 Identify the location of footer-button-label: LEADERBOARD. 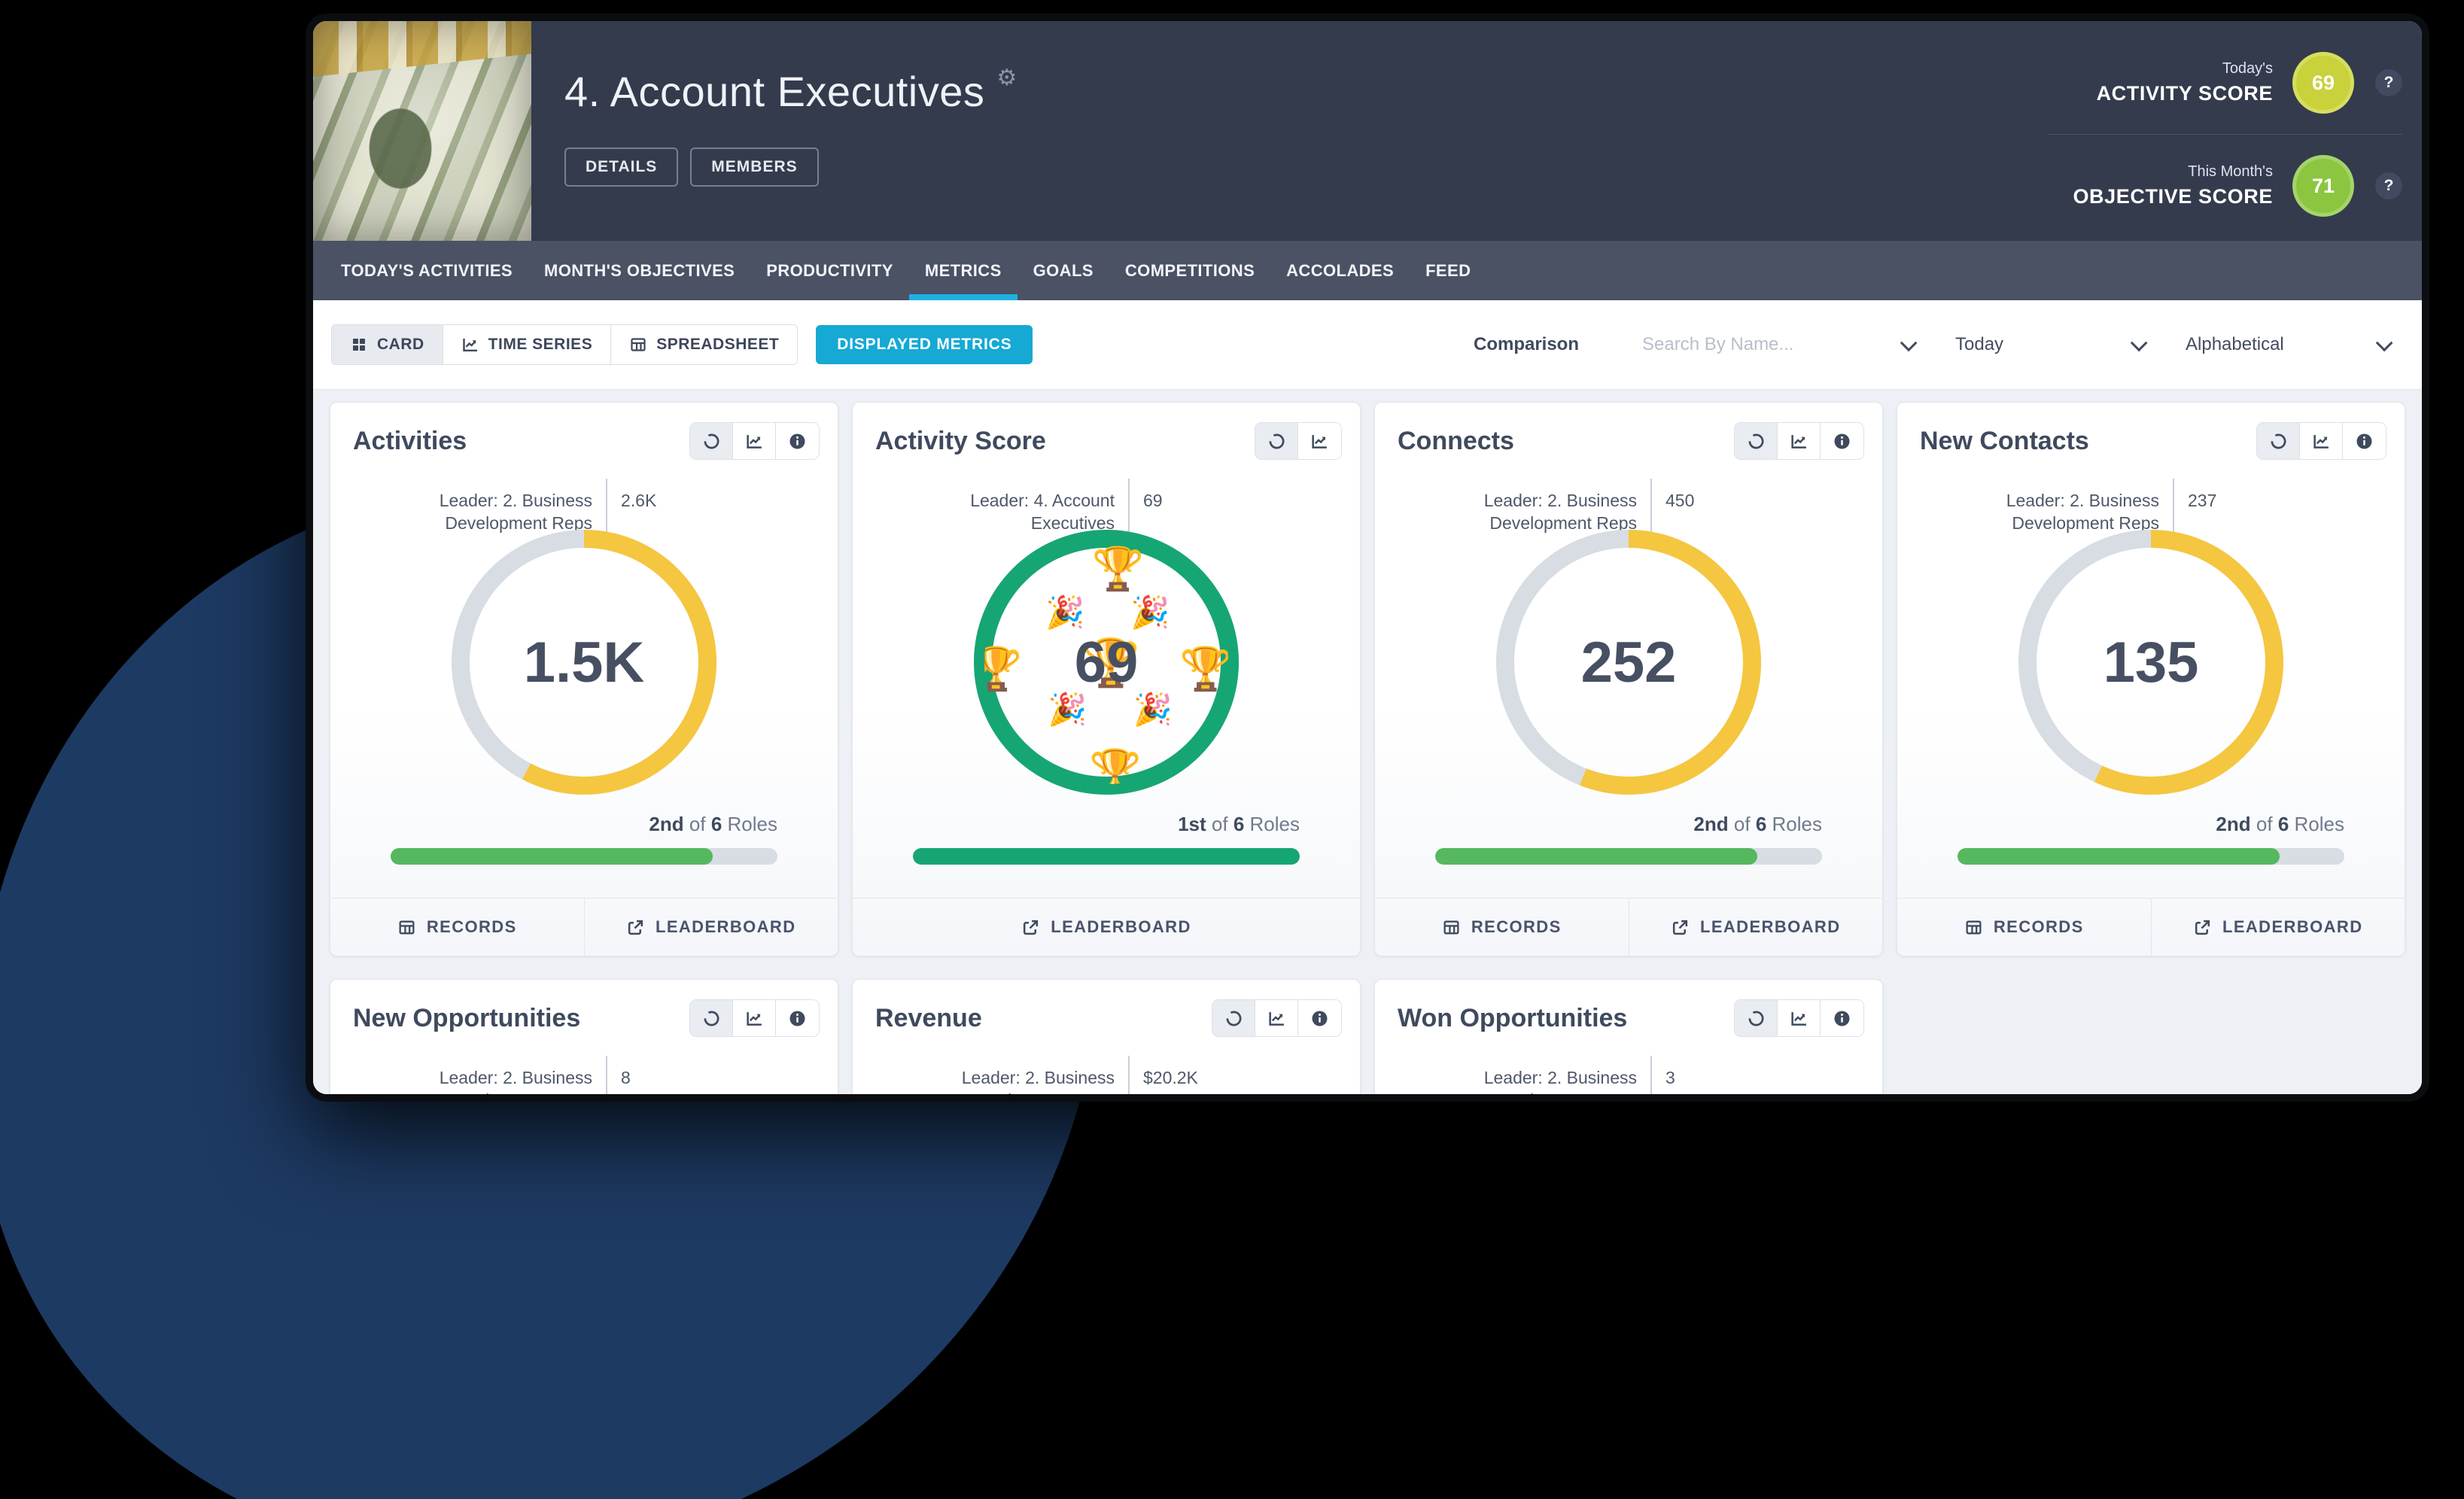
(1770, 927).